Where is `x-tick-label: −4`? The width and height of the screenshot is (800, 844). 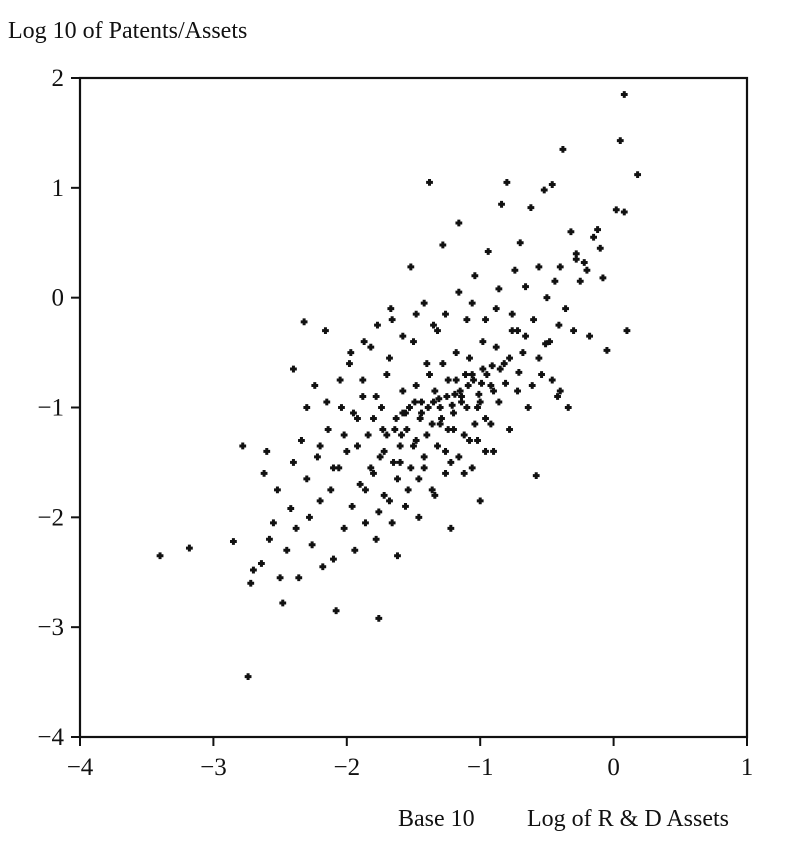
x-tick-label: −4 is located at coordinates (80, 767).